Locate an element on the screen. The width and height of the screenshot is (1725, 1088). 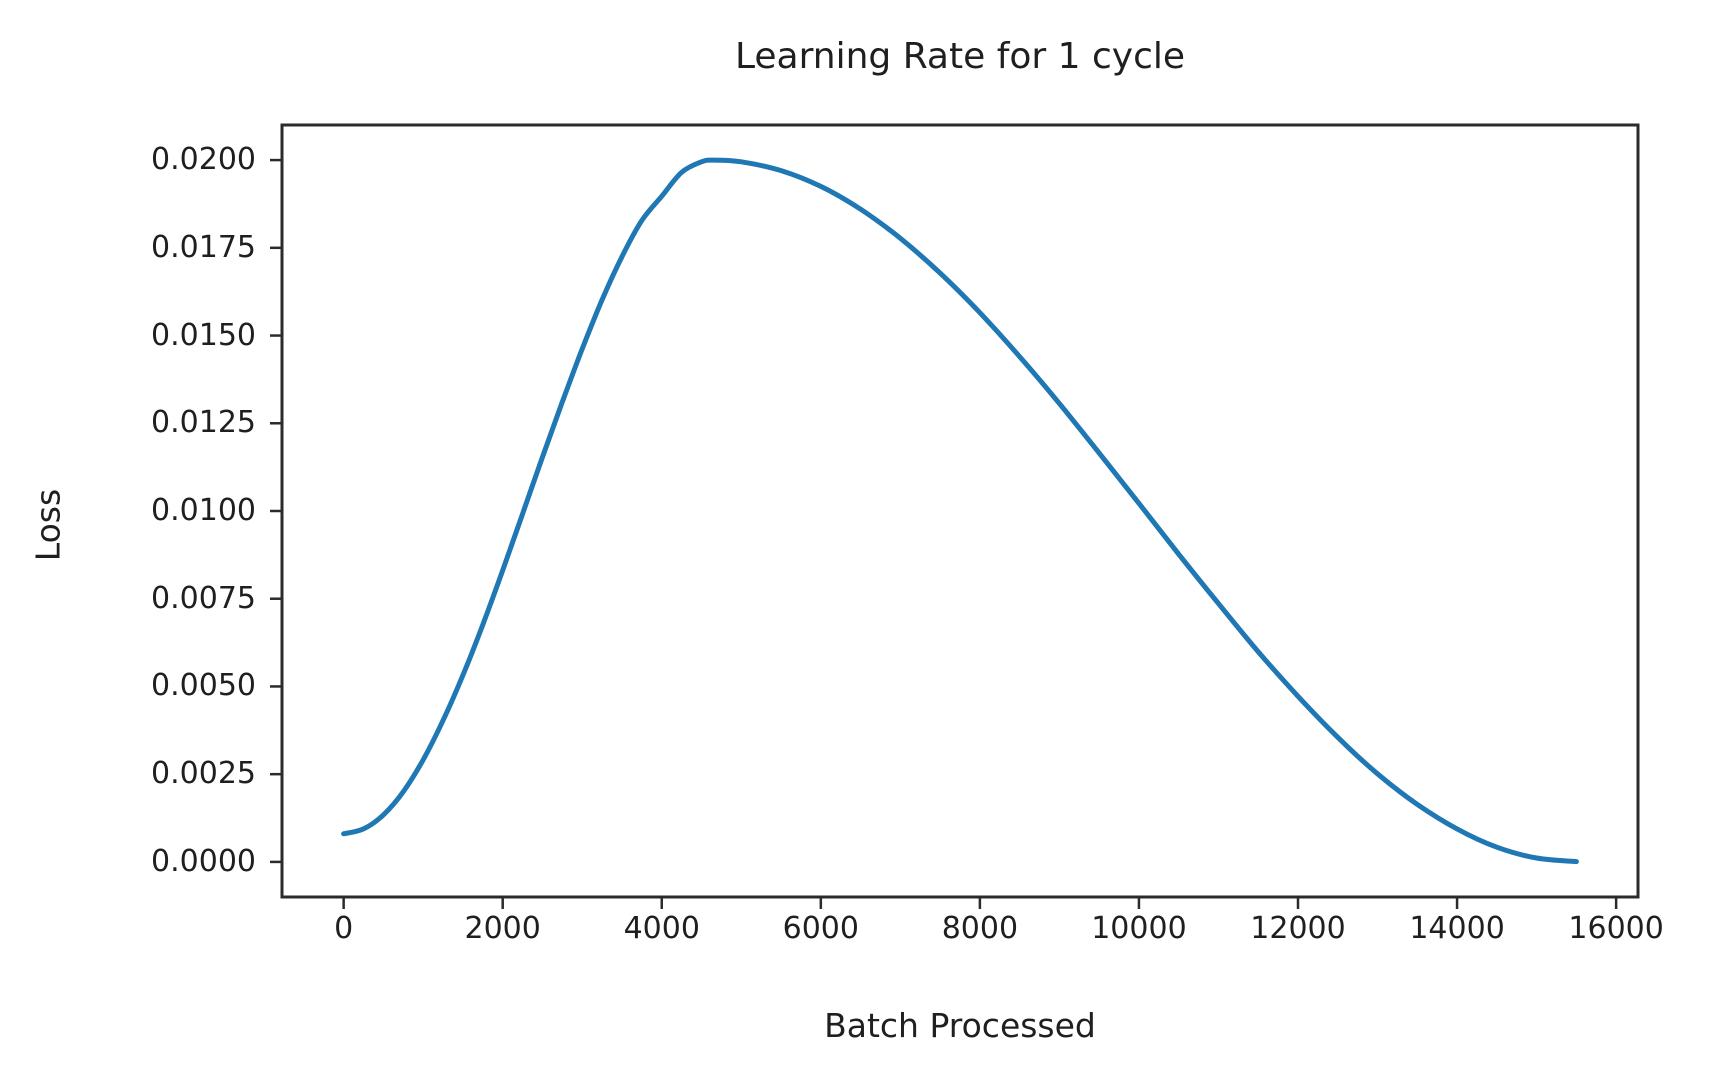
y-tick-label: 0.0075 is located at coordinates (203, 598).